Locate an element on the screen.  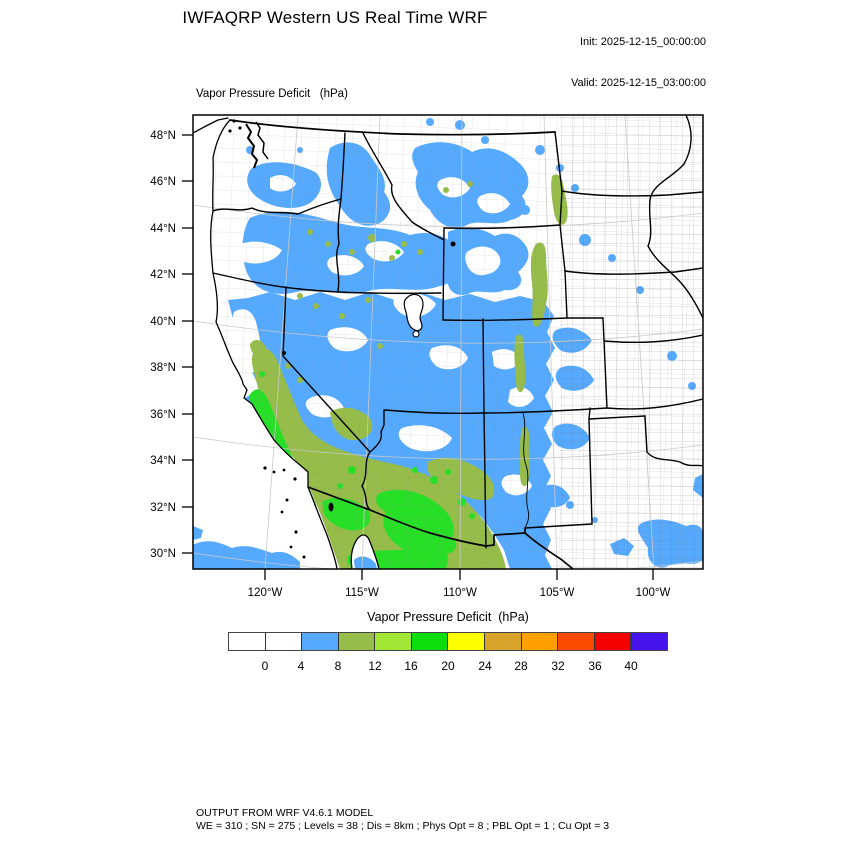
colorbar-tick: 4 is located at coordinates (301, 666).